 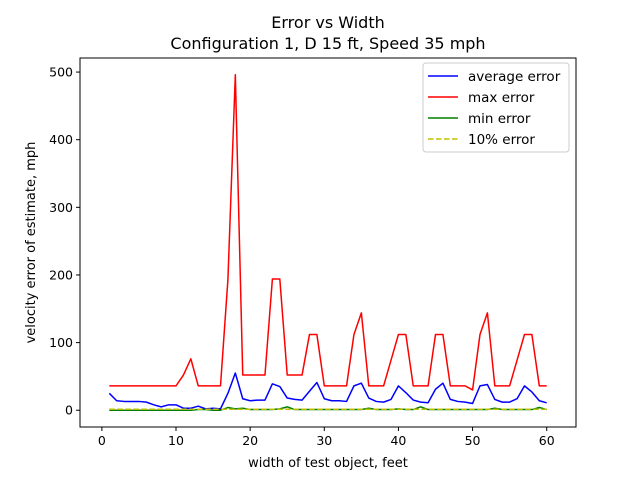 What do you see at coordinates (61, 342) in the screenshot?
I see `y-tick-label: 100` at bounding box center [61, 342].